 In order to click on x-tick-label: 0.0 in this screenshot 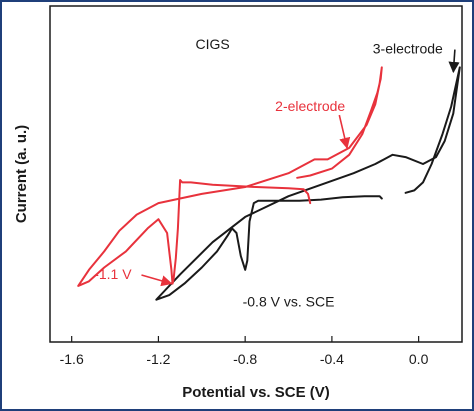, I will do `click(419, 359)`.